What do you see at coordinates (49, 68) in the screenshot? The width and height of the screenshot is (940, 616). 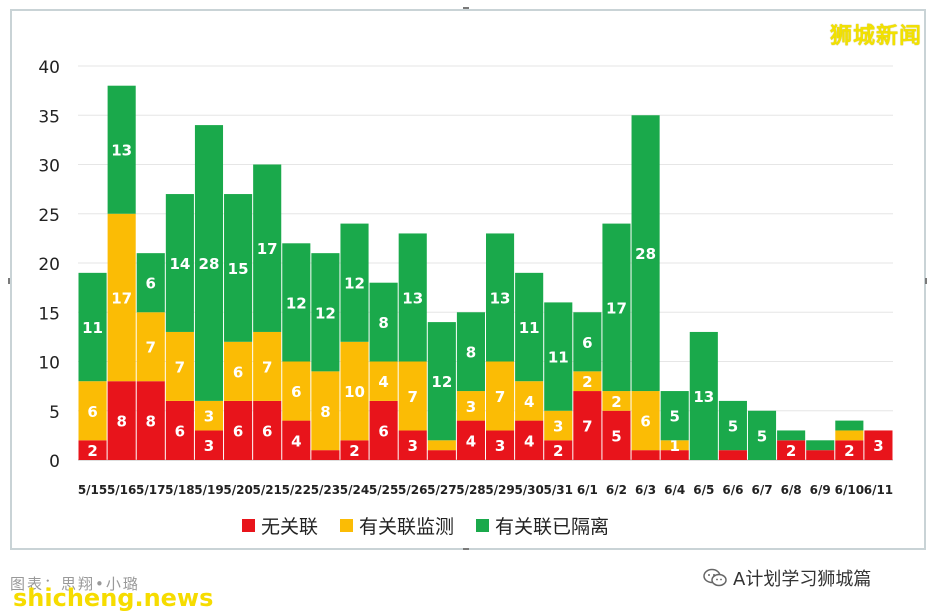 I see `y-tick-label: 40` at bounding box center [49, 68].